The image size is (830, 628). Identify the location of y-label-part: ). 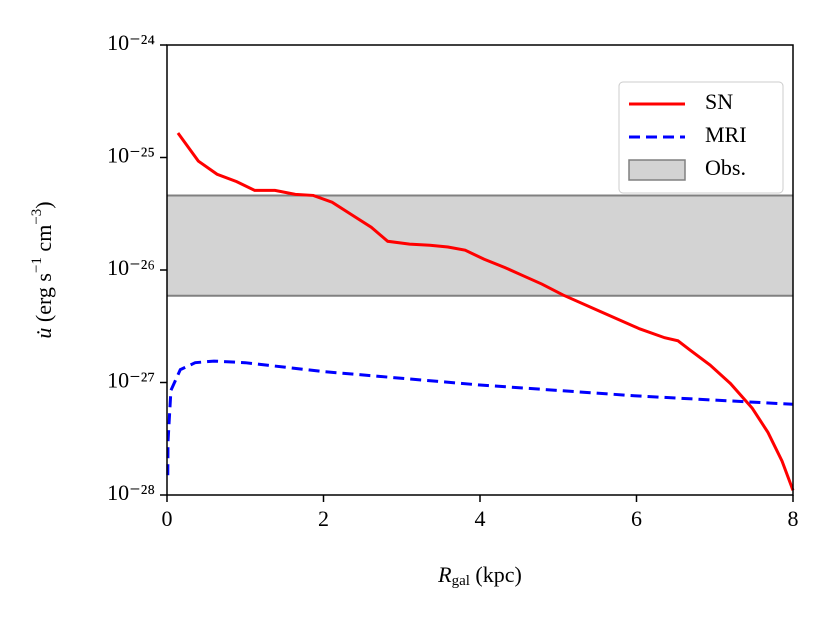
(43, 204).